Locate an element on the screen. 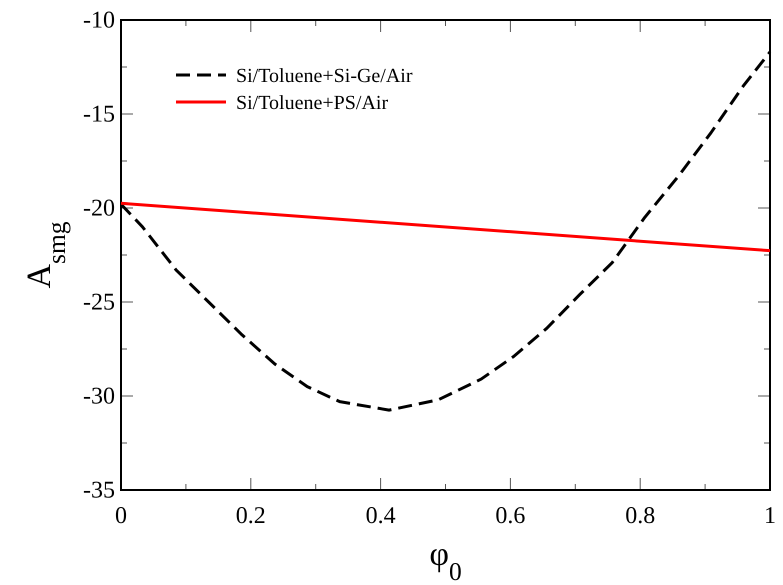 The width and height of the screenshot is (783, 585). x-tick-label: 0.6 is located at coordinates (510, 516).